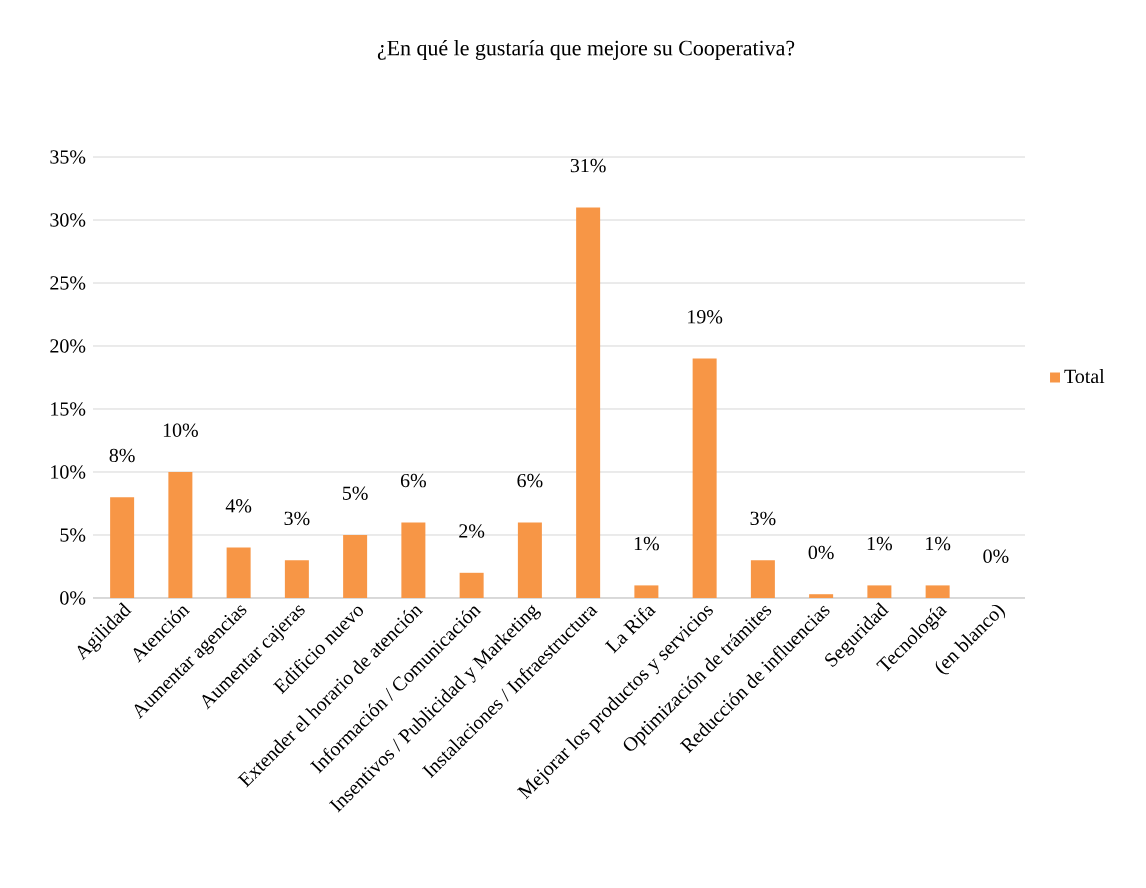  Describe the element at coordinates (588, 165) in the screenshot. I see `data-label: 31%` at that location.